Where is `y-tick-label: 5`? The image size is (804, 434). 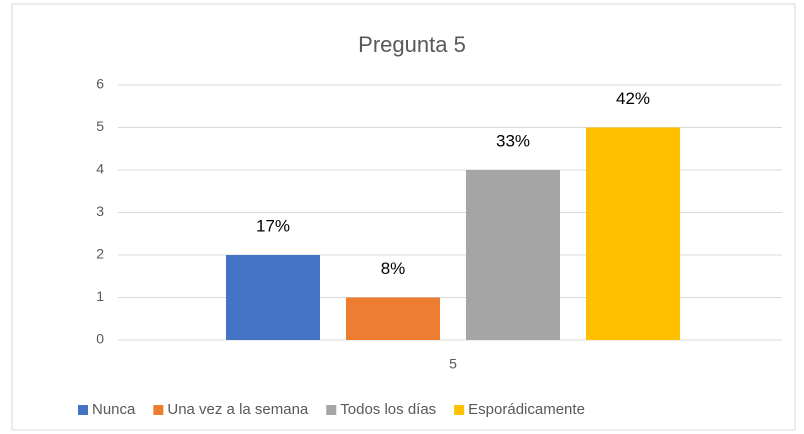
y-tick-label: 5 is located at coordinates (100, 126).